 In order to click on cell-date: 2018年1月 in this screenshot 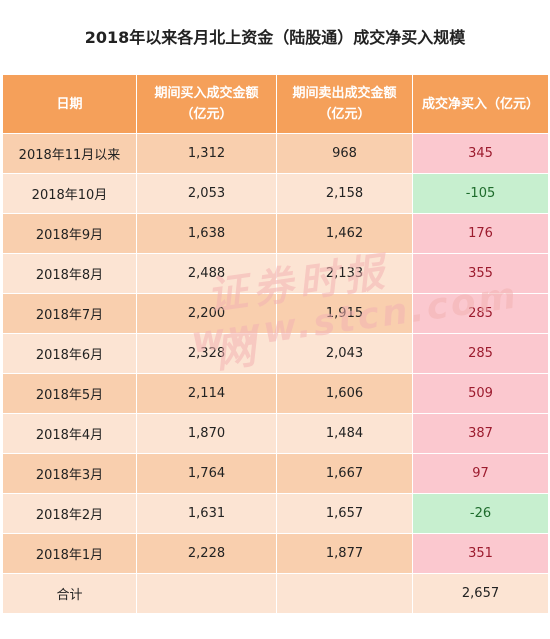, I will do `click(69, 553)`.